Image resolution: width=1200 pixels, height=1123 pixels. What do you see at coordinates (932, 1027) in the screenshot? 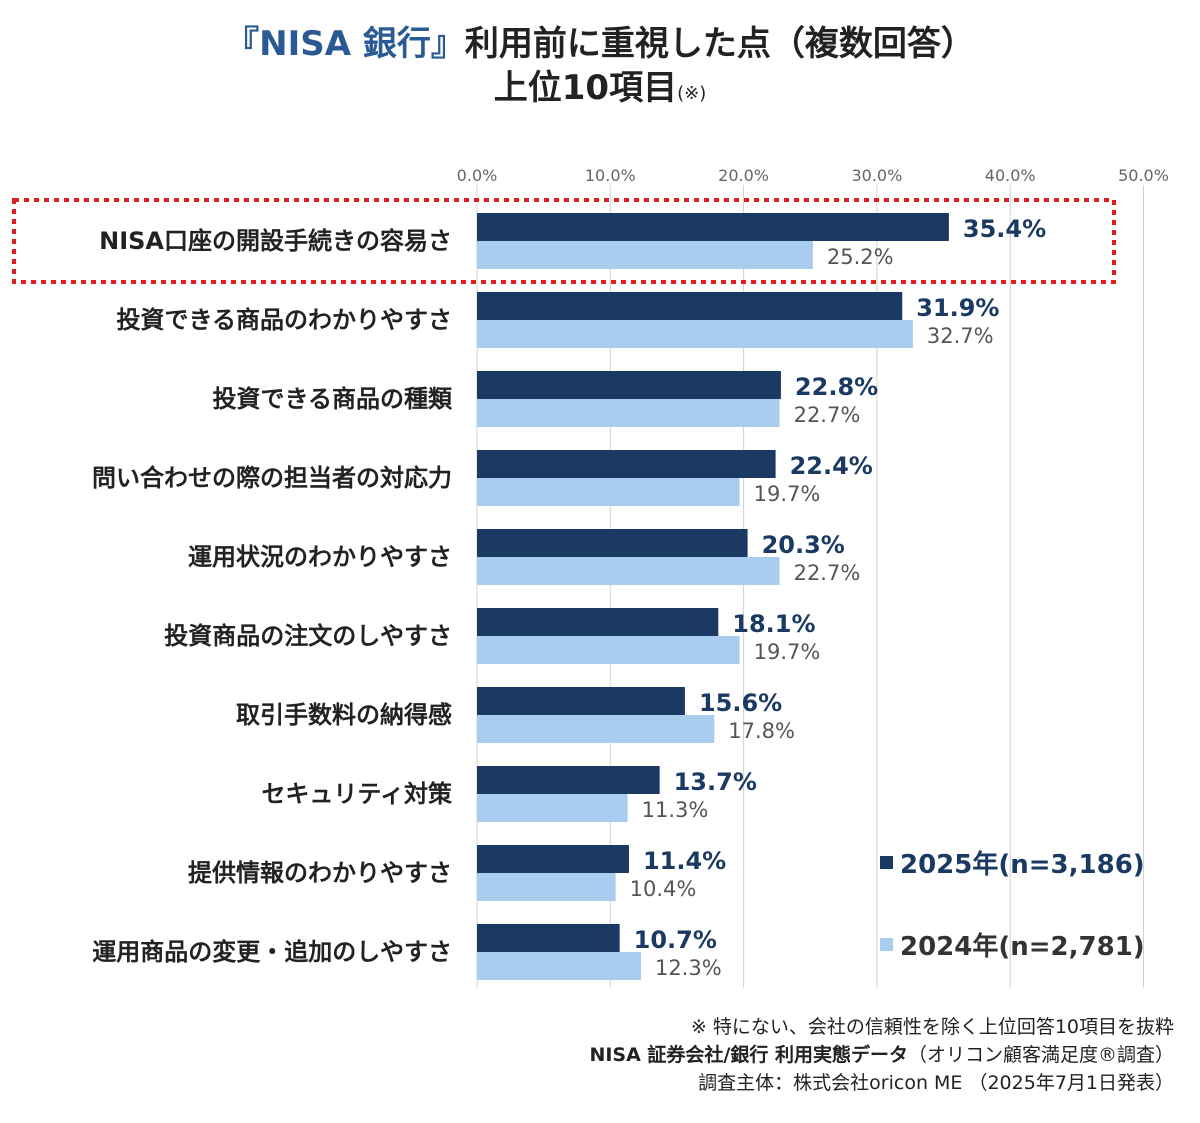
I see `footnote-1: ※ 特にない、会社の信頼性を除く上位回答10項目を抜粋` at bounding box center [932, 1027].